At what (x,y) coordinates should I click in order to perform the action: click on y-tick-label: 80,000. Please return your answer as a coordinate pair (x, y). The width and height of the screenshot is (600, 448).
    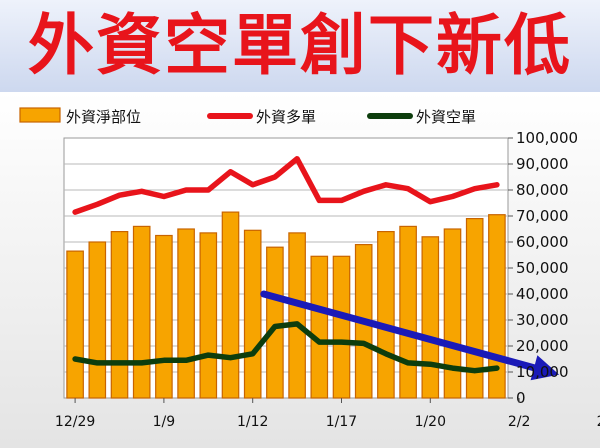
    Looking at the image, I should click on (542, 190).